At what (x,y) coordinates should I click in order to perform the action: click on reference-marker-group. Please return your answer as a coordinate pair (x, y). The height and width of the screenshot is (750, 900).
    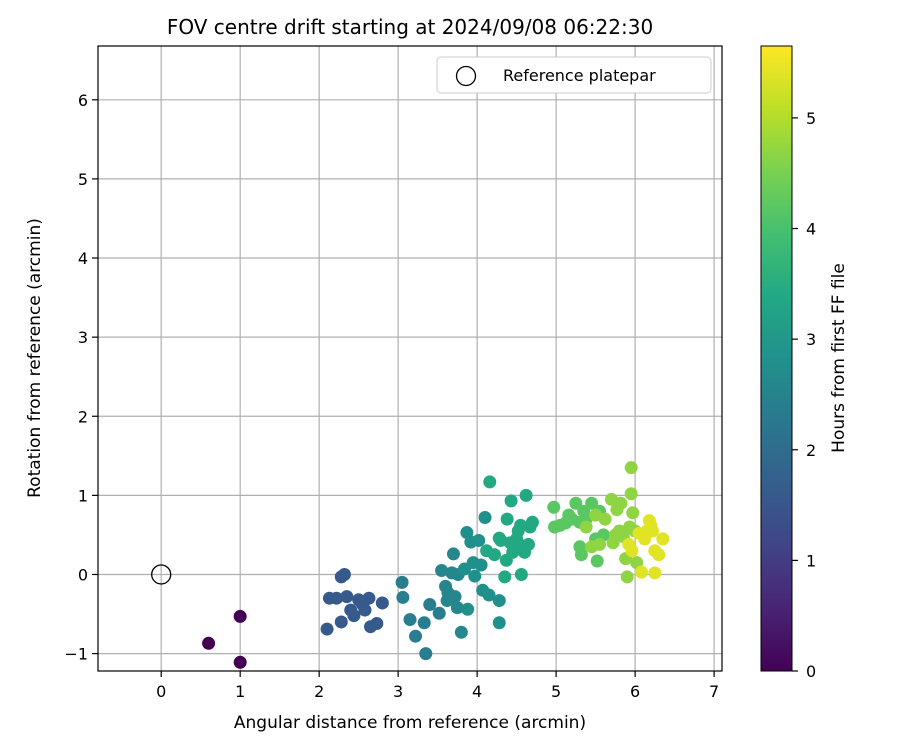
    Looking at the image, I should click on (161, 574).